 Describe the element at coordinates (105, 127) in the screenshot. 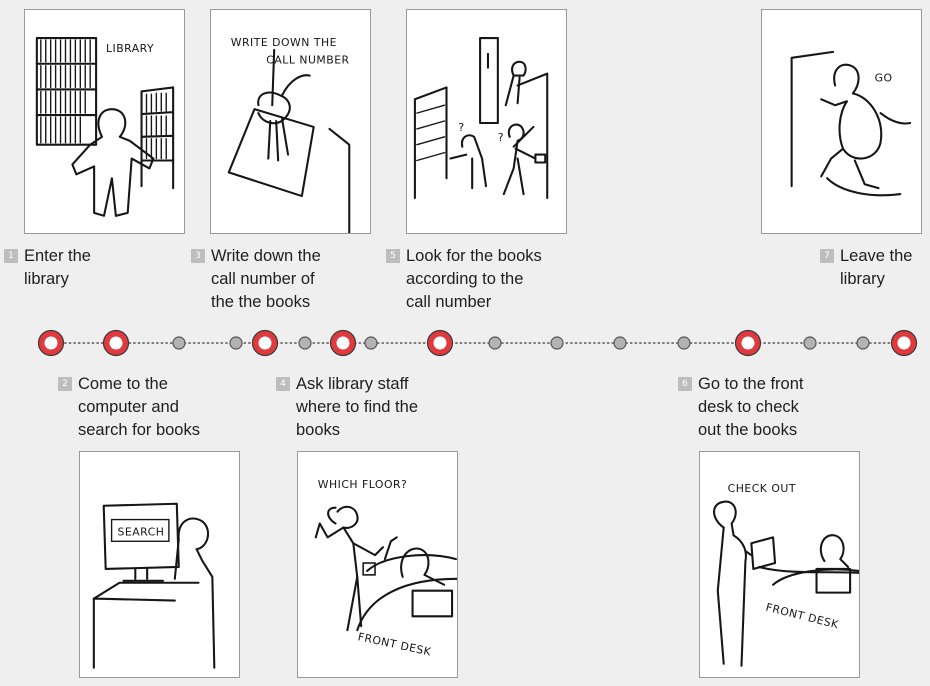

I see `sketch-enter-library: LIBRARY` at that location.